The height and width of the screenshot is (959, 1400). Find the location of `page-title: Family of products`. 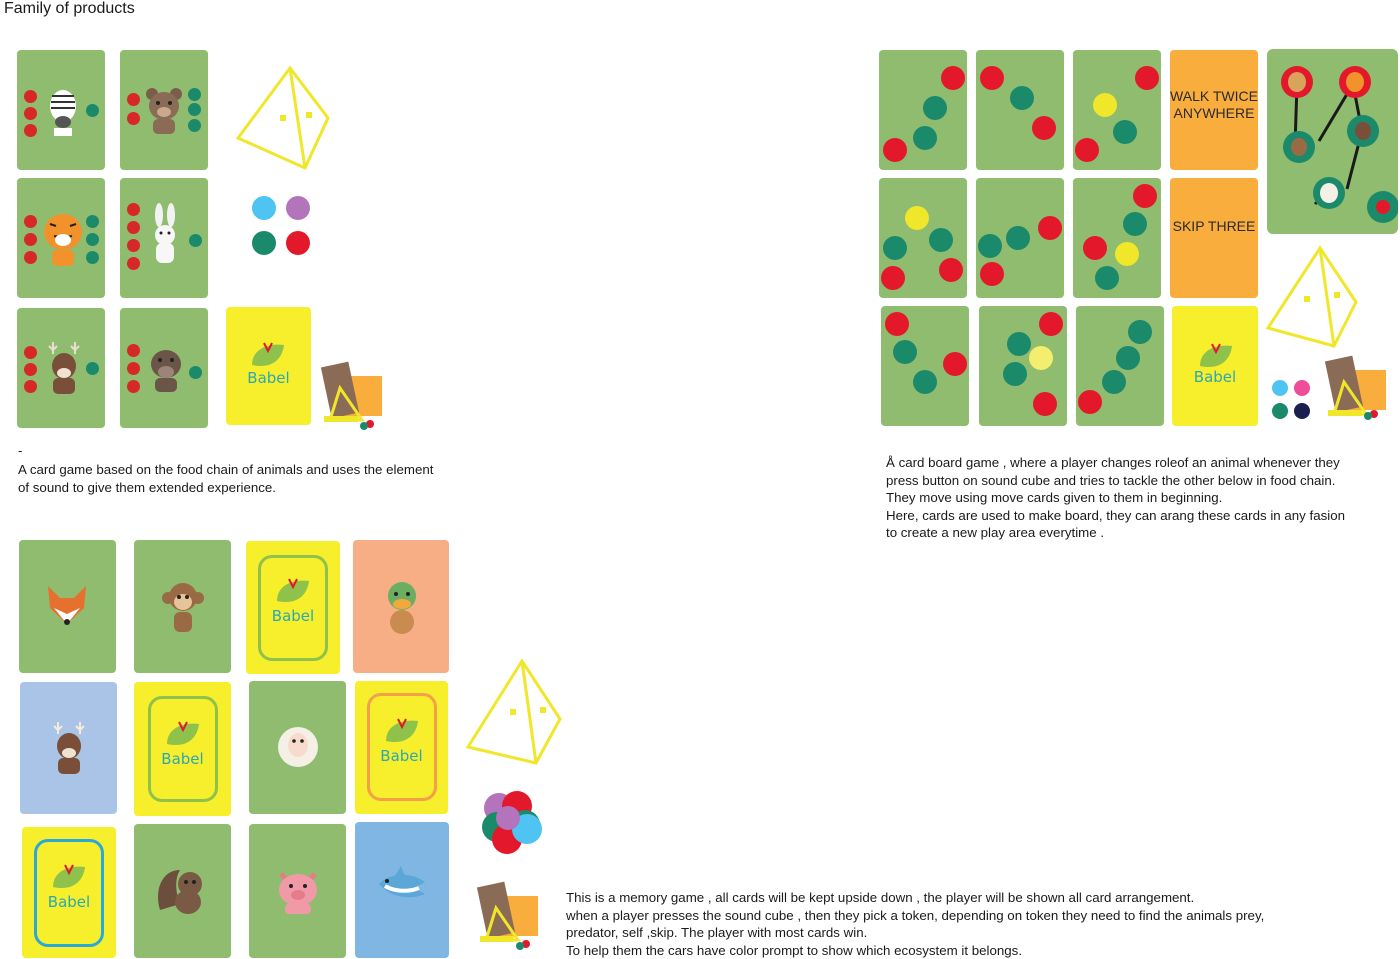

page-title: Family of products is located at coordinates (69, 8).